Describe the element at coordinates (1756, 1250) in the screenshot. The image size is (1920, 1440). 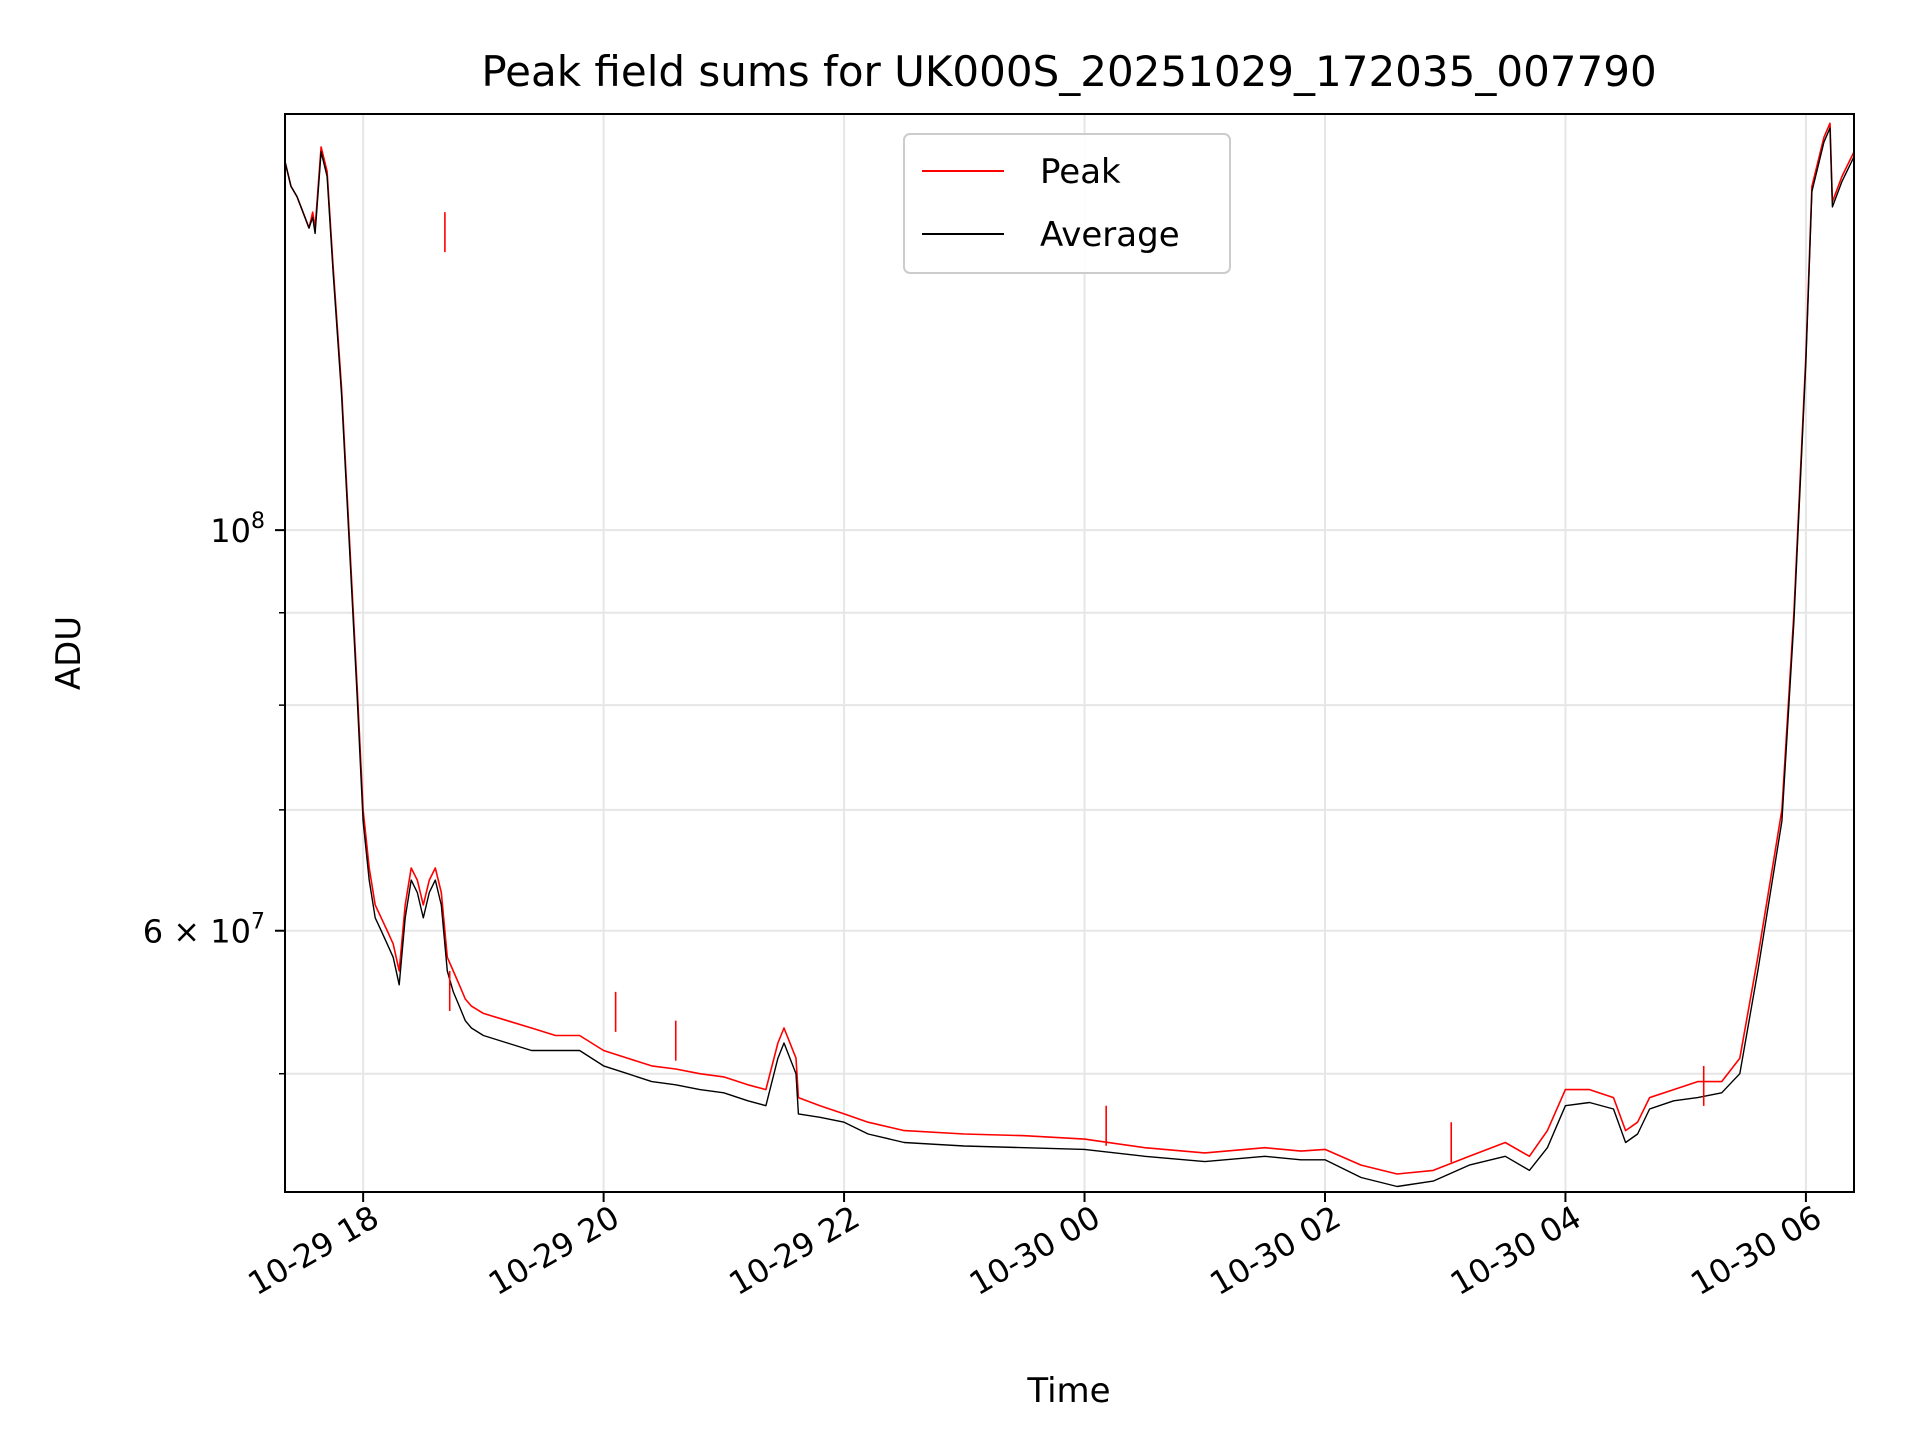
I see `x-tick-label: 10-30 06` at that location.